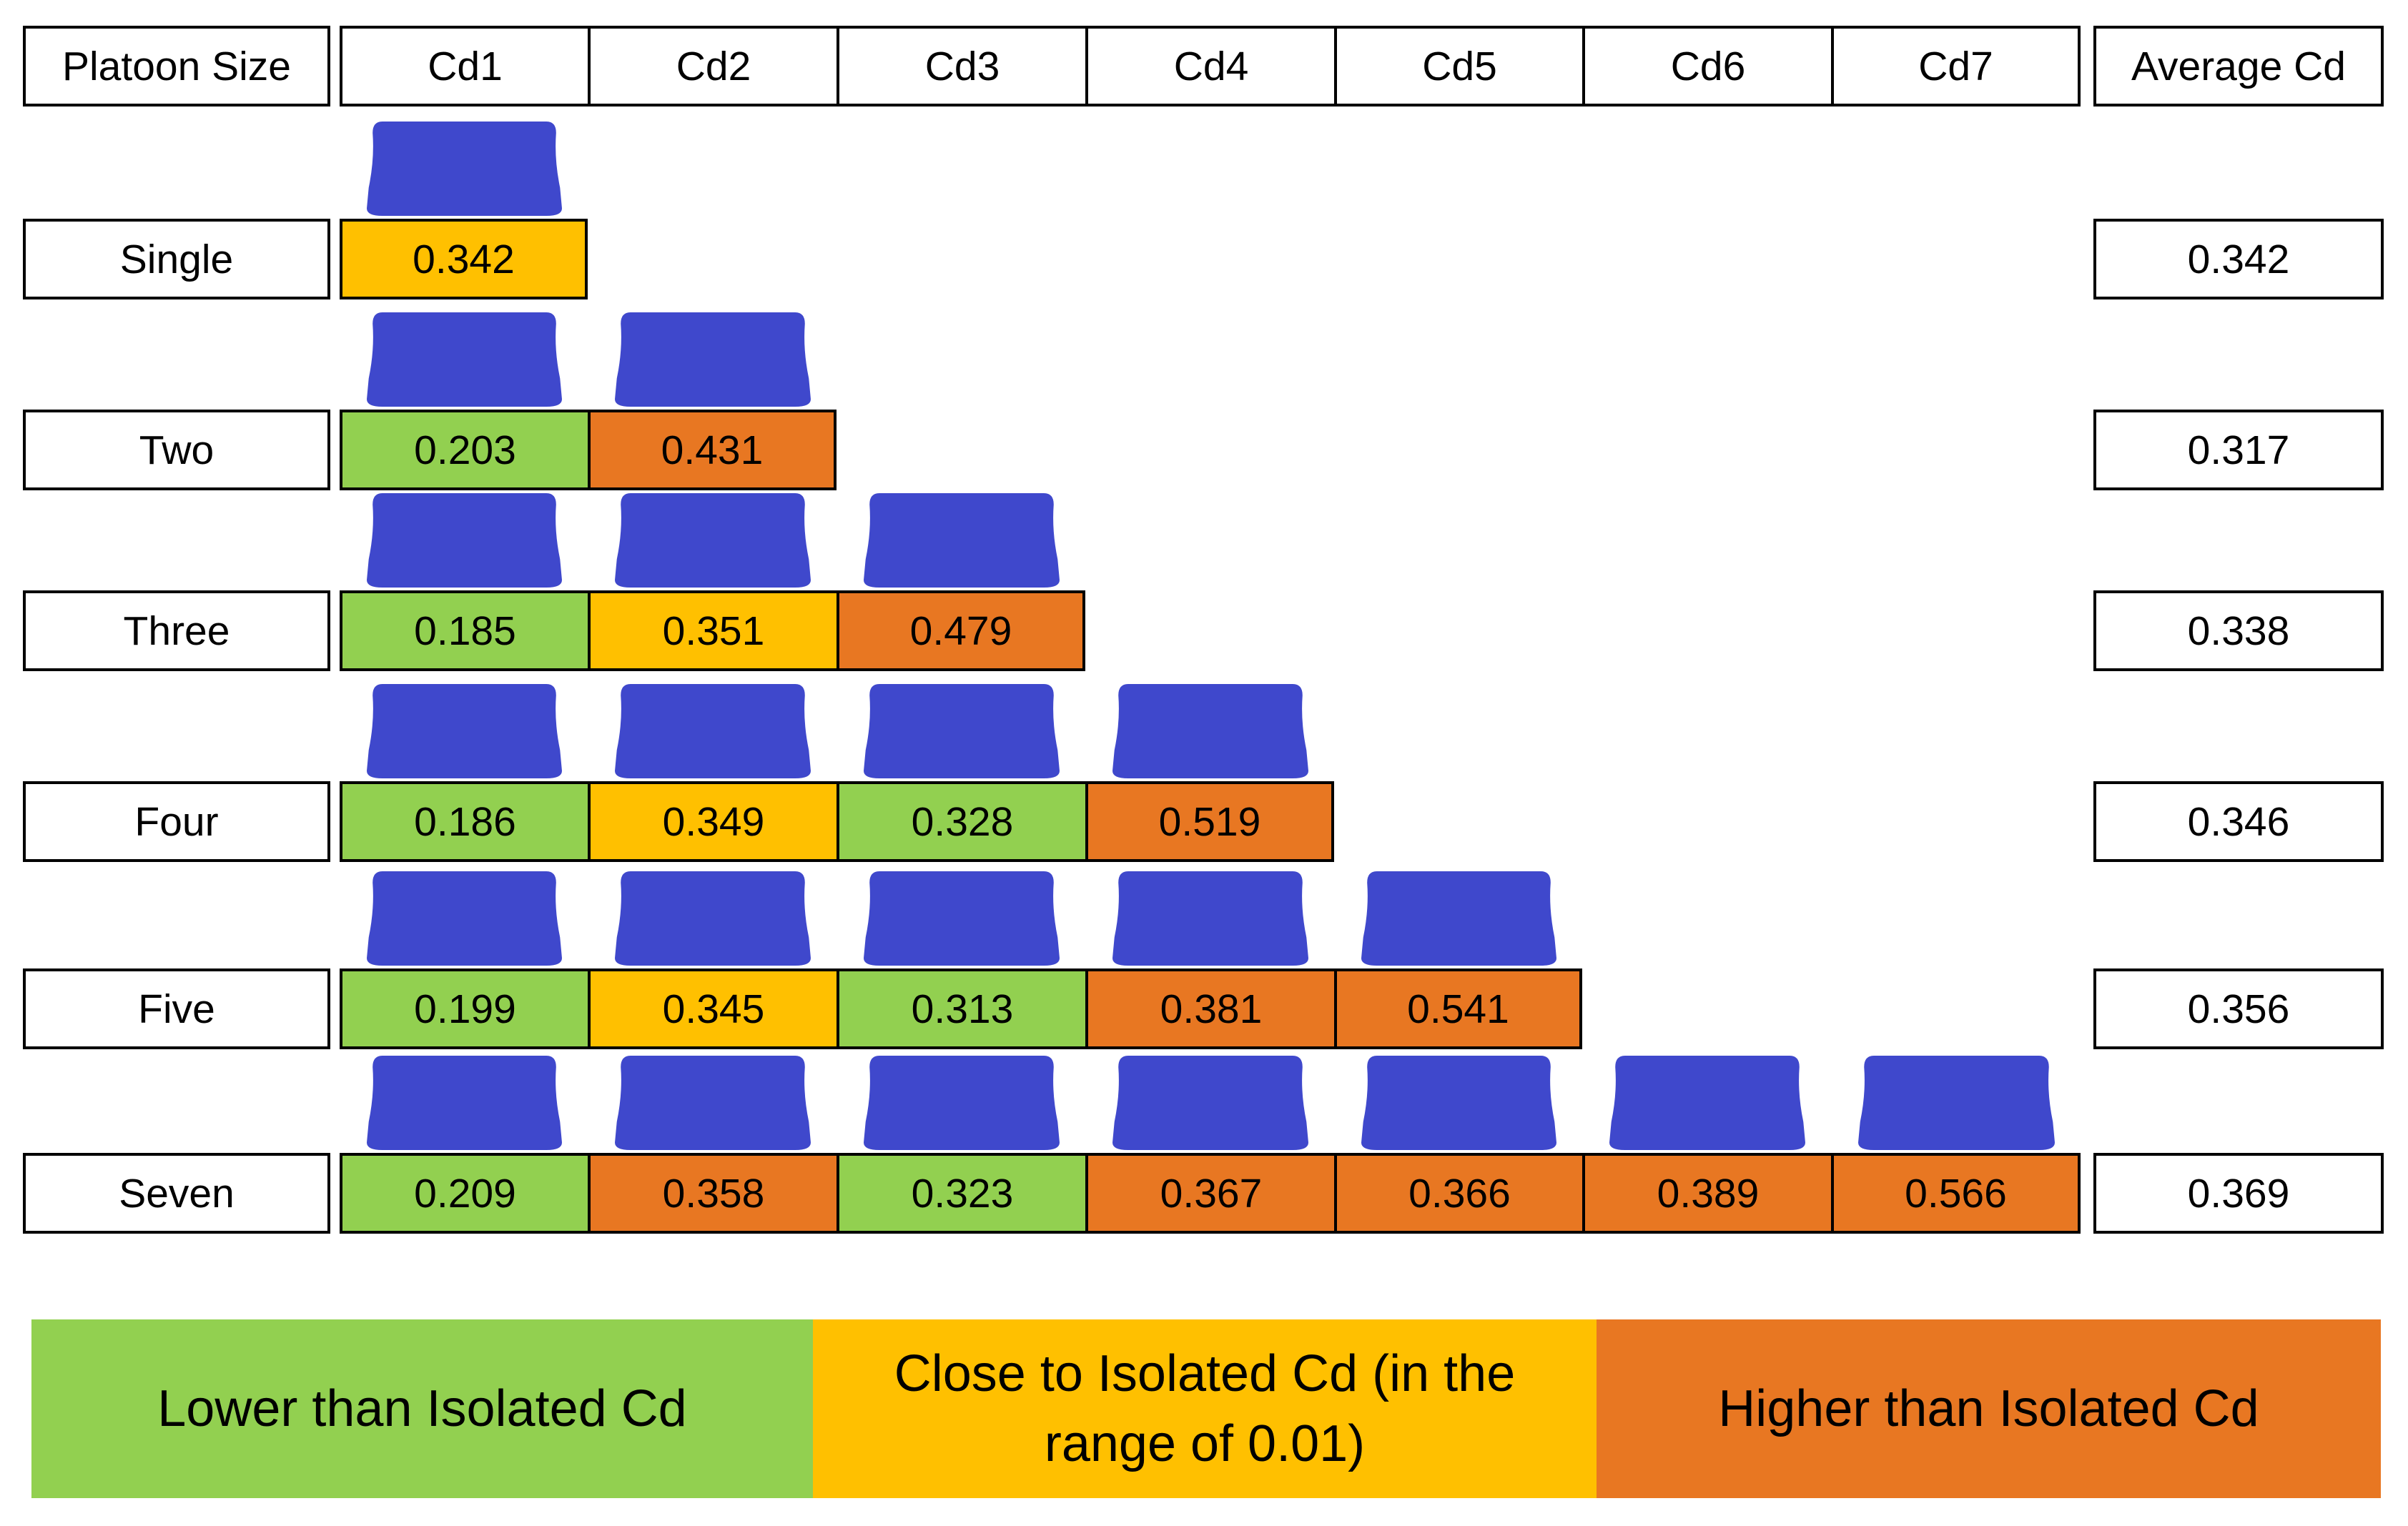  I want to click on cd-value-cell: 0.313, so click(962, 1008).